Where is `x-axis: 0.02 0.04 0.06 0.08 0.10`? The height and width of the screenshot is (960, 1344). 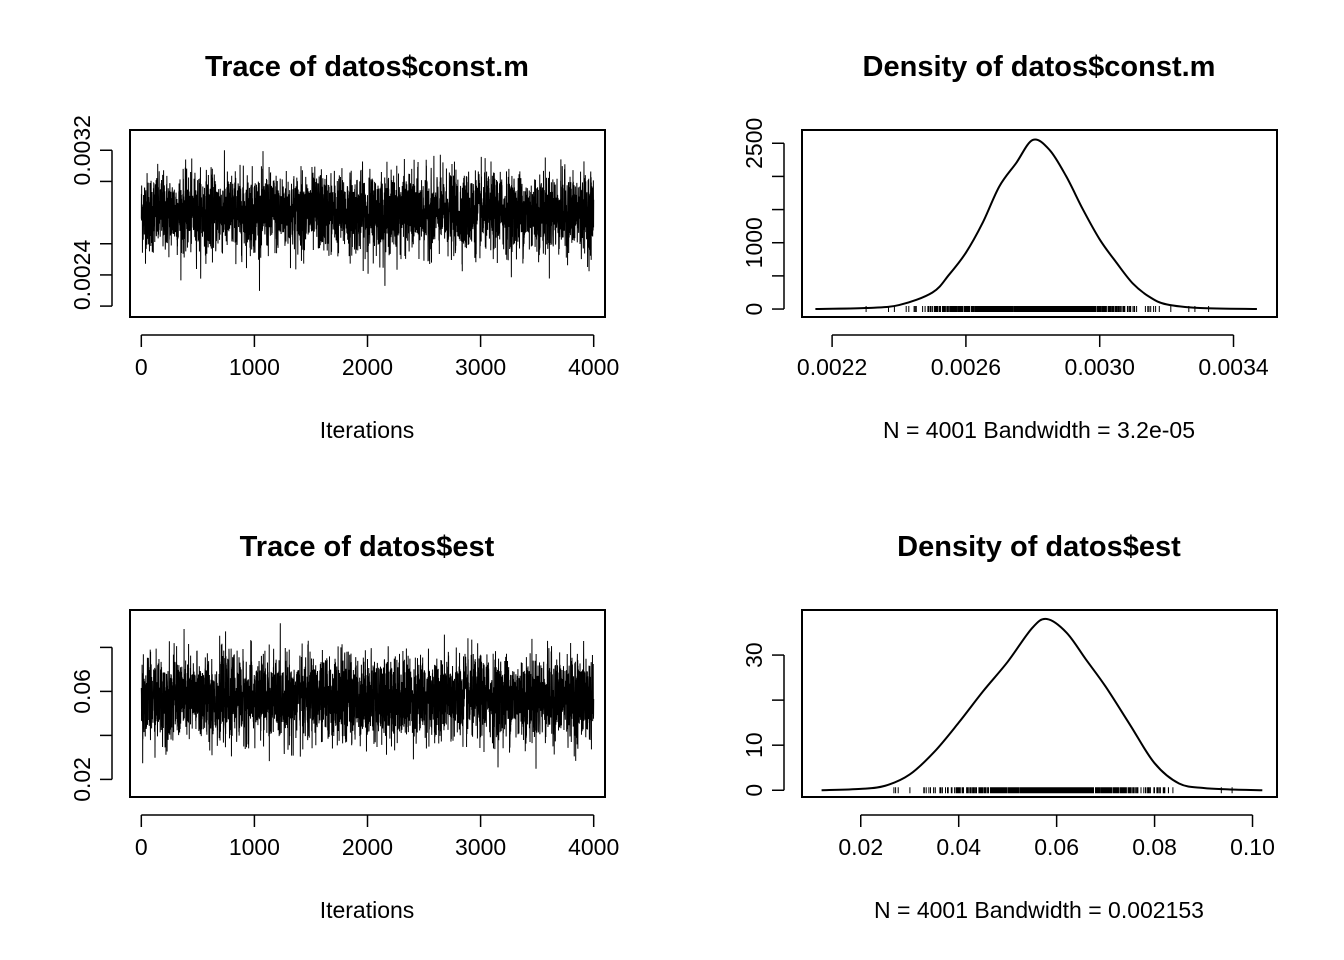
x-axis: 0.02 0.04 0.06 0.08 0.10 is located at coordinates (1056, 837).